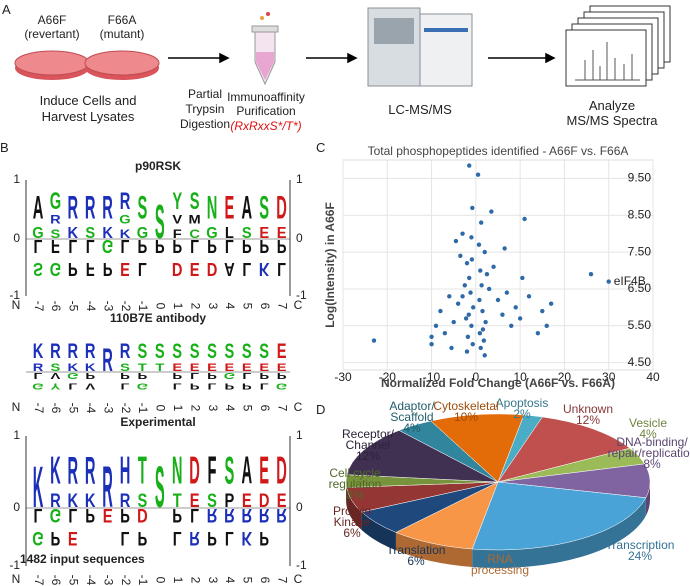 The image size is (690, 586). Describe the element at coordinates (355, 473) in the screenshot. I see `pie-label: Cell cycle` at that location.